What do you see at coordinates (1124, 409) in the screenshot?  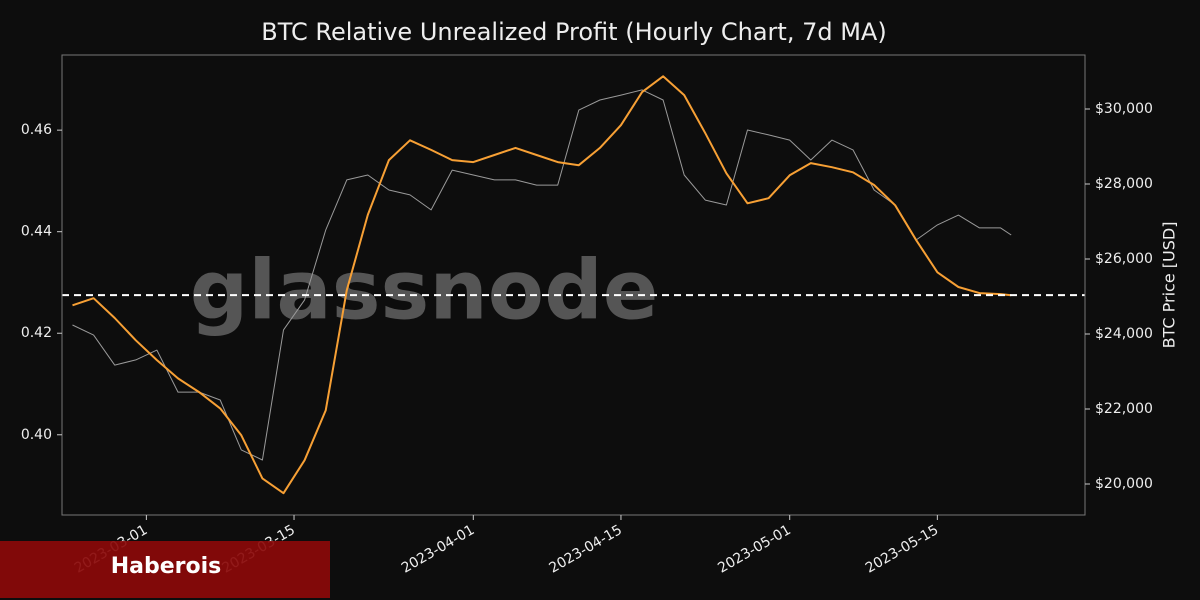 I see `y2-tick-label: $22,000` at bounding box center [1124, 409].